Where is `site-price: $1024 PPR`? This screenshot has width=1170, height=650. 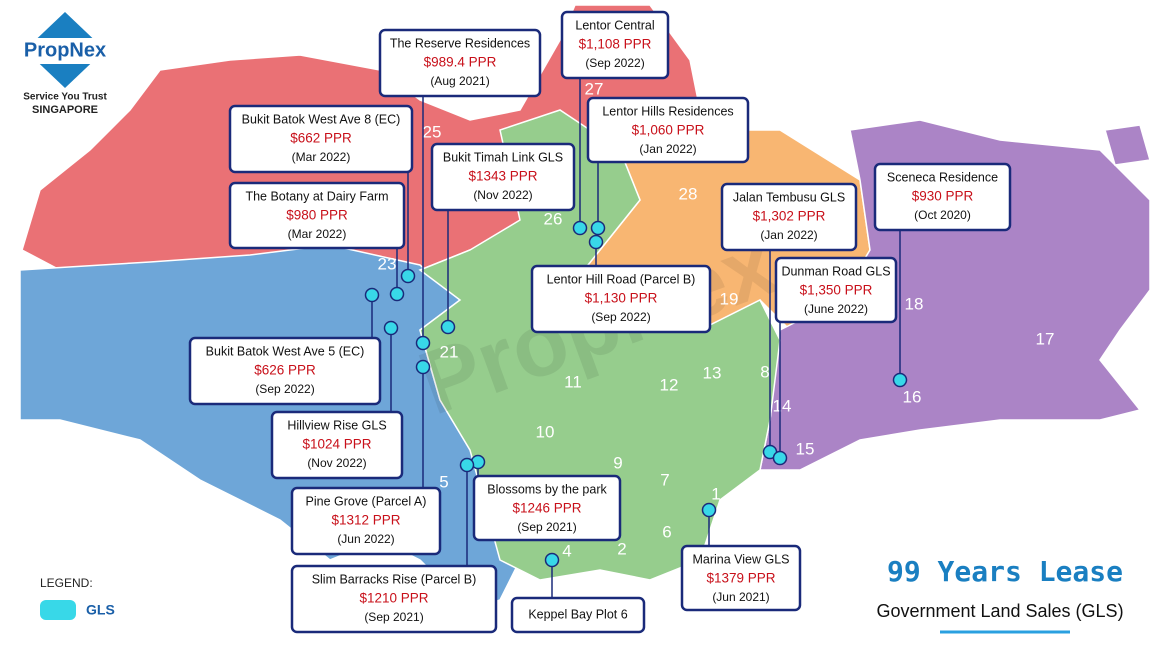 site-price: $1024 PPR is located at coordinates (336, 444).